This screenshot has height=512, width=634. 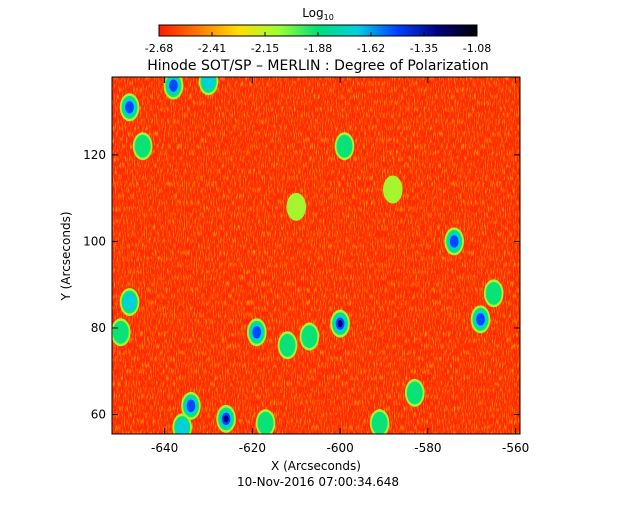 I want to click on colorbar-tick-label: -1.88, so click(x=318, y=48).